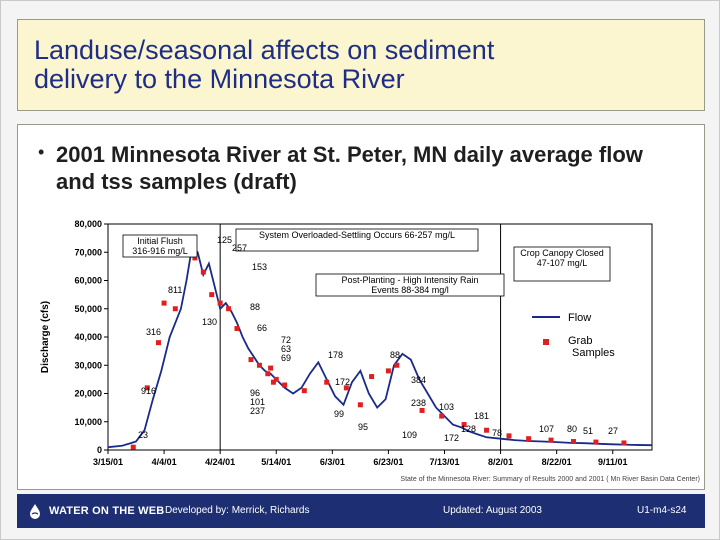  I want to click on legend-flow-label: Flow, so click(579, 318).